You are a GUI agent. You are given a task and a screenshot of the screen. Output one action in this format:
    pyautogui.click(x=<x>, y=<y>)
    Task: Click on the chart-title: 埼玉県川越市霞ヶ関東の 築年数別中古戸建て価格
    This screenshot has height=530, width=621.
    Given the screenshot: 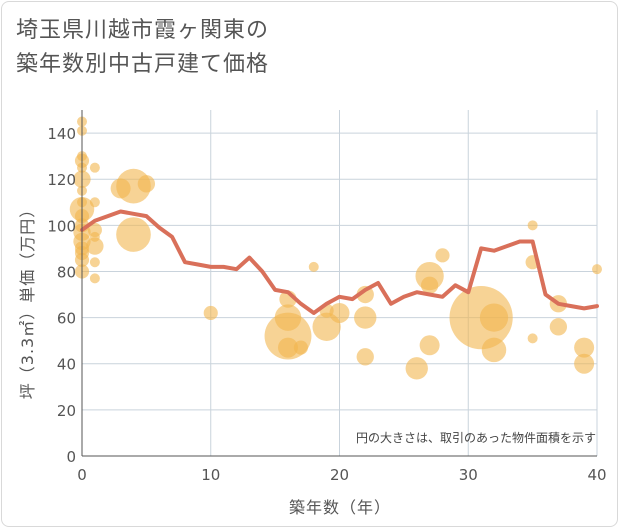 What is the action you would take?
    pyautogui.click(x=142, y=48)
    